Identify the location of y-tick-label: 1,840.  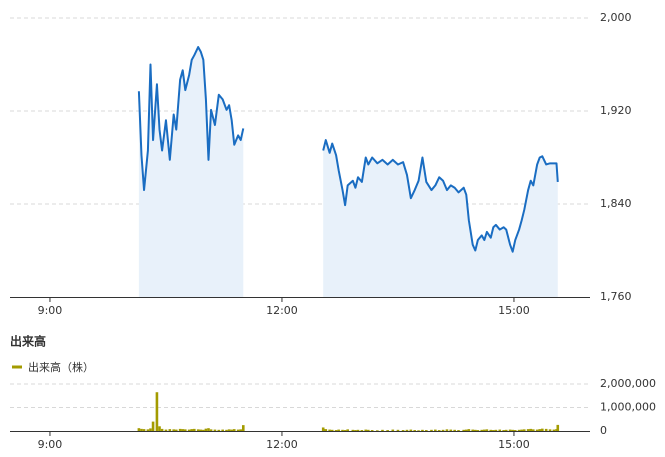
(616, 203).